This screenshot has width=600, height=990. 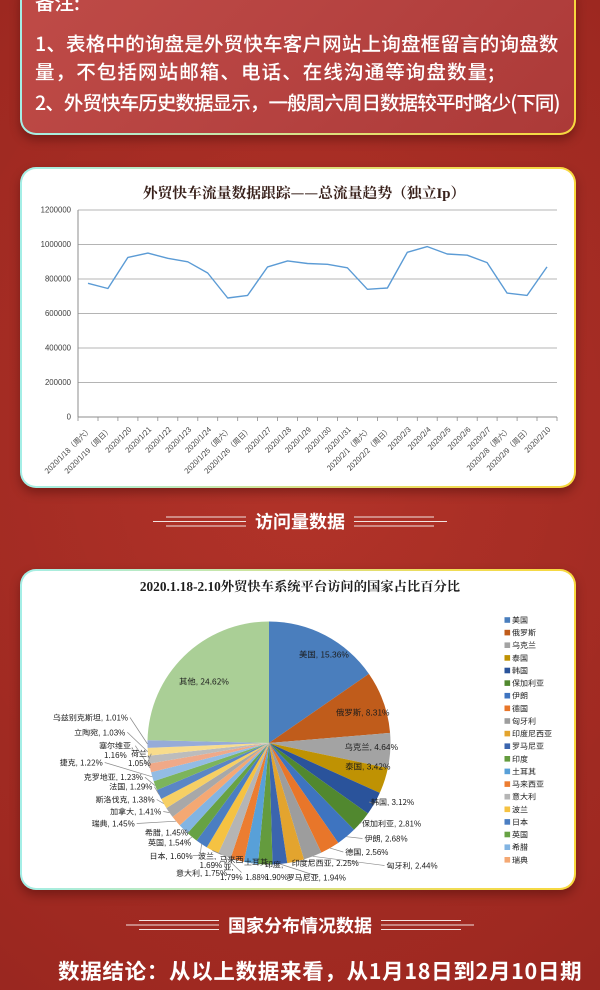 I want to click on svg-text: 马来西, so click(x=232, y=860).